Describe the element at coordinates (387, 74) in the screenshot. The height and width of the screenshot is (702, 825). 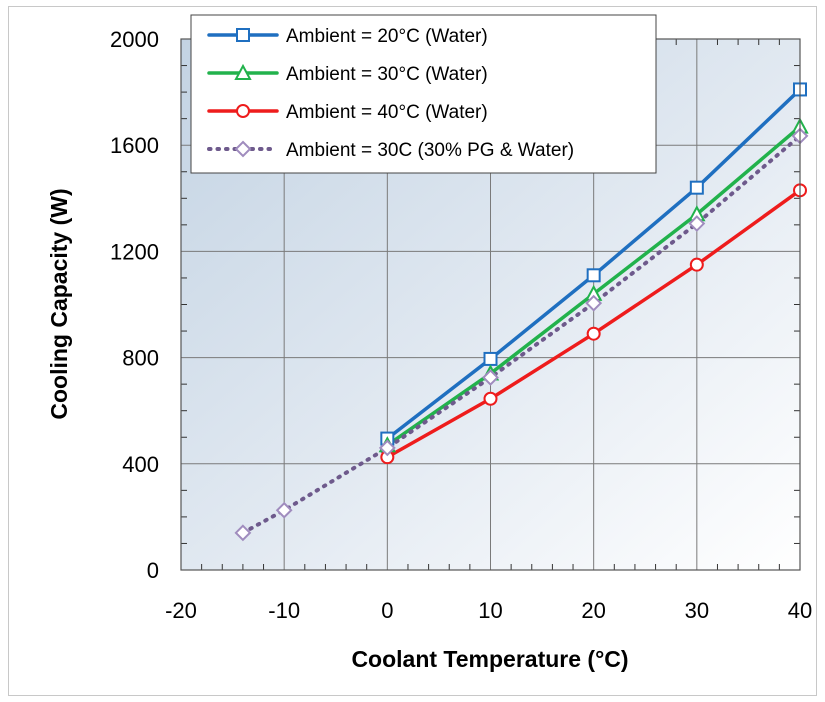
I see `legend-label-1: Ambient = 30°C (Water)` at that location.